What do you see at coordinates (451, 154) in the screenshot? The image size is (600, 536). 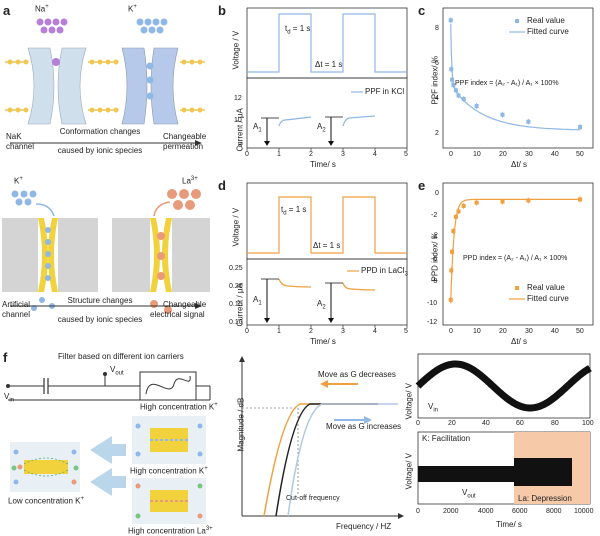 I see `panel-c-xtick: 0` at bounding box center [451, 154].